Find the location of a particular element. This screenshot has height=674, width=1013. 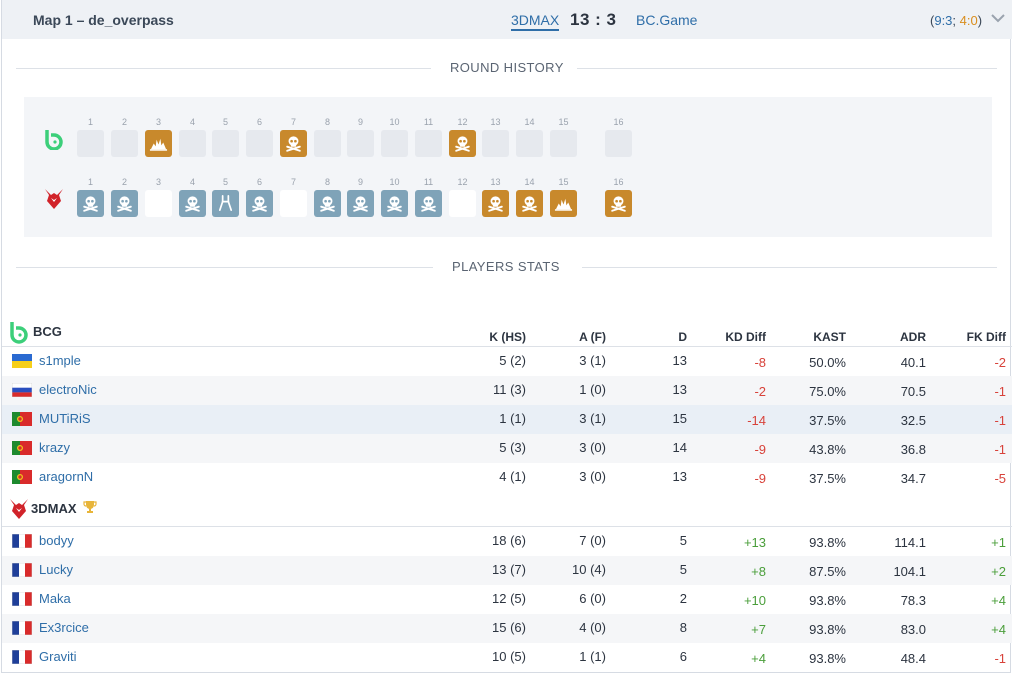

round-number: 3 is located at coordinates (158, 122).